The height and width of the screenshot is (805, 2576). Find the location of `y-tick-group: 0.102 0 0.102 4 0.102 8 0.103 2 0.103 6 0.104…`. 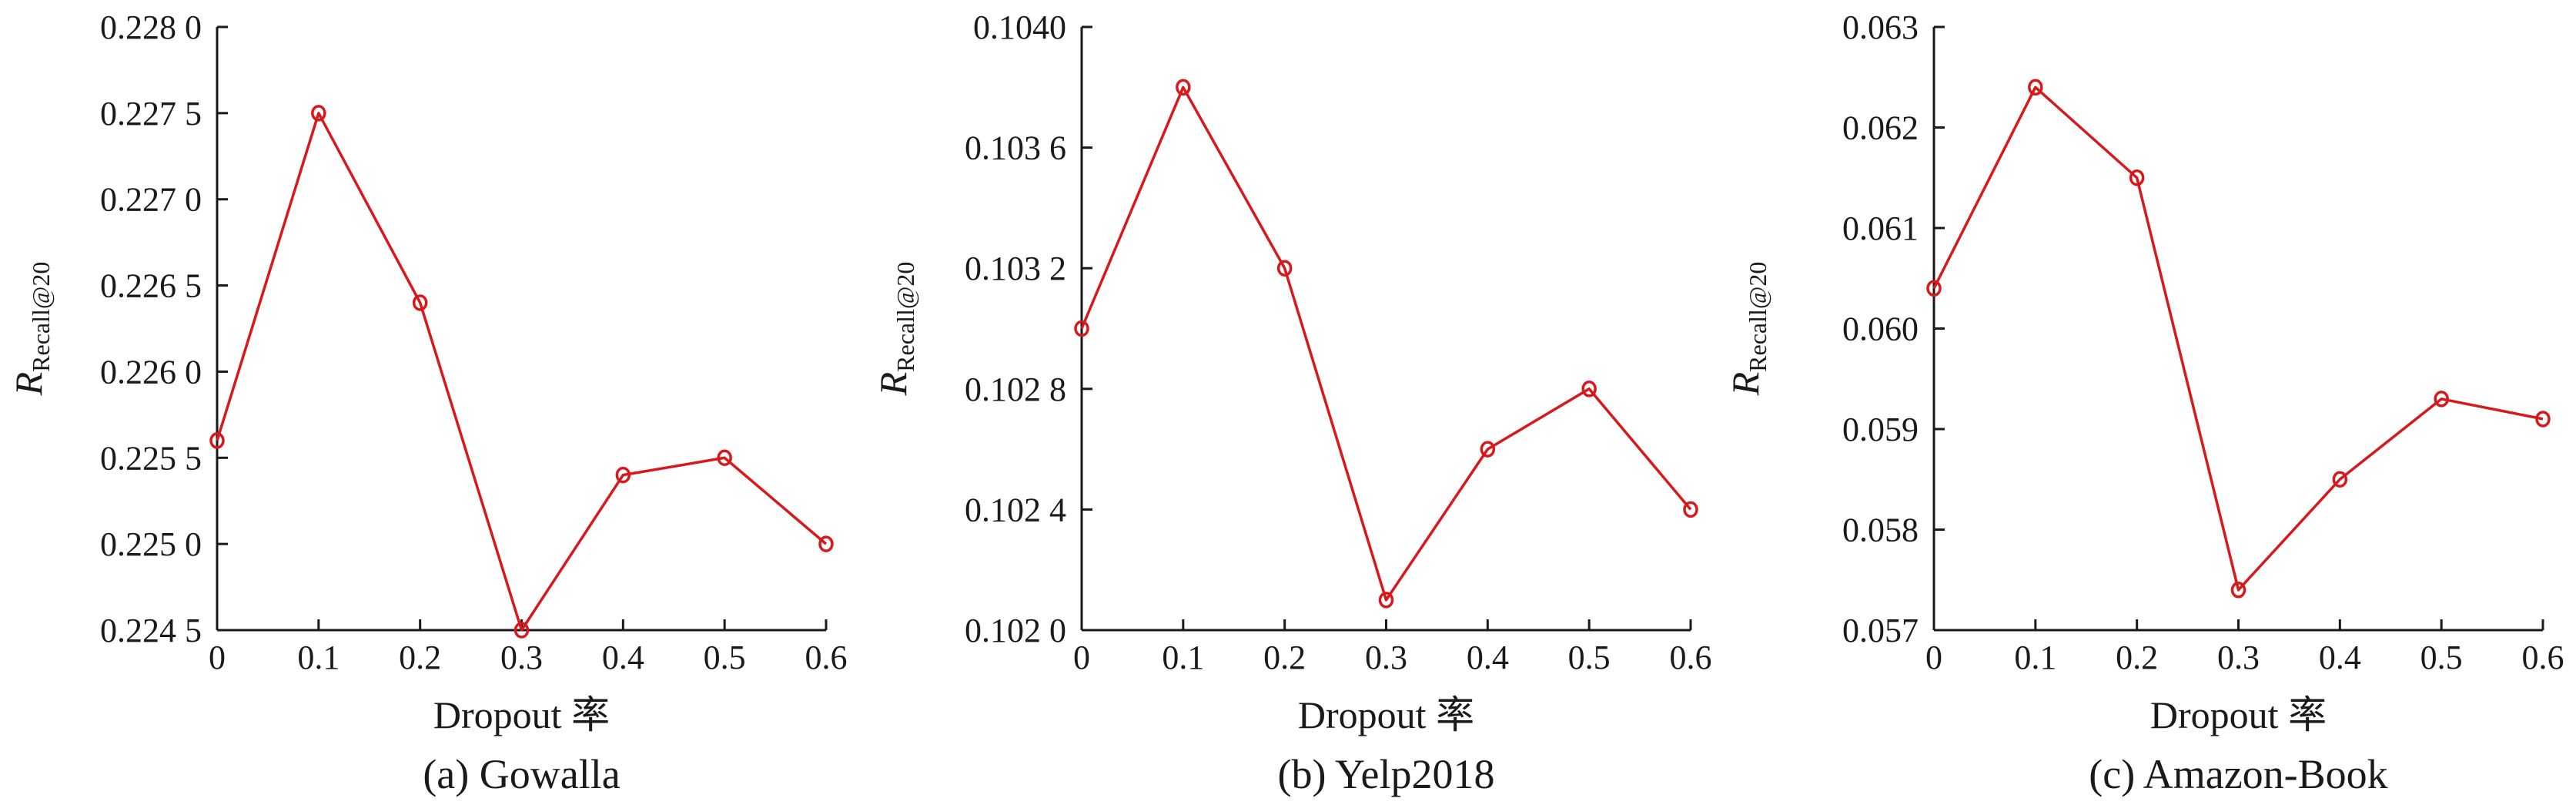

y-tick-group: 0.102 0 0.102 4 0.102 8 0.103 2 0.103 6 0.104… is located at coordinates (1029, 328).